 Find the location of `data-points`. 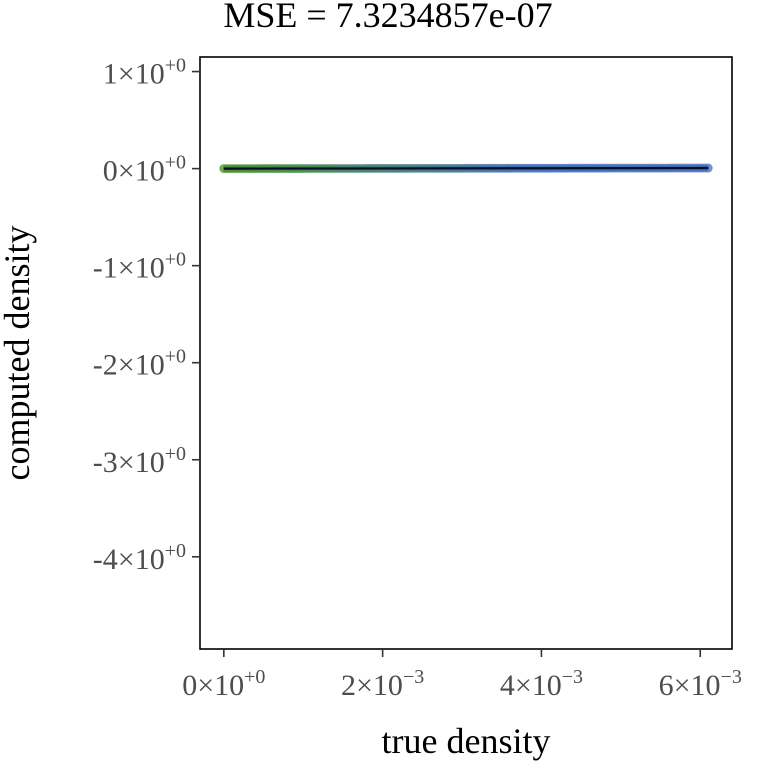

data-points is located at coordinates (466, 168).